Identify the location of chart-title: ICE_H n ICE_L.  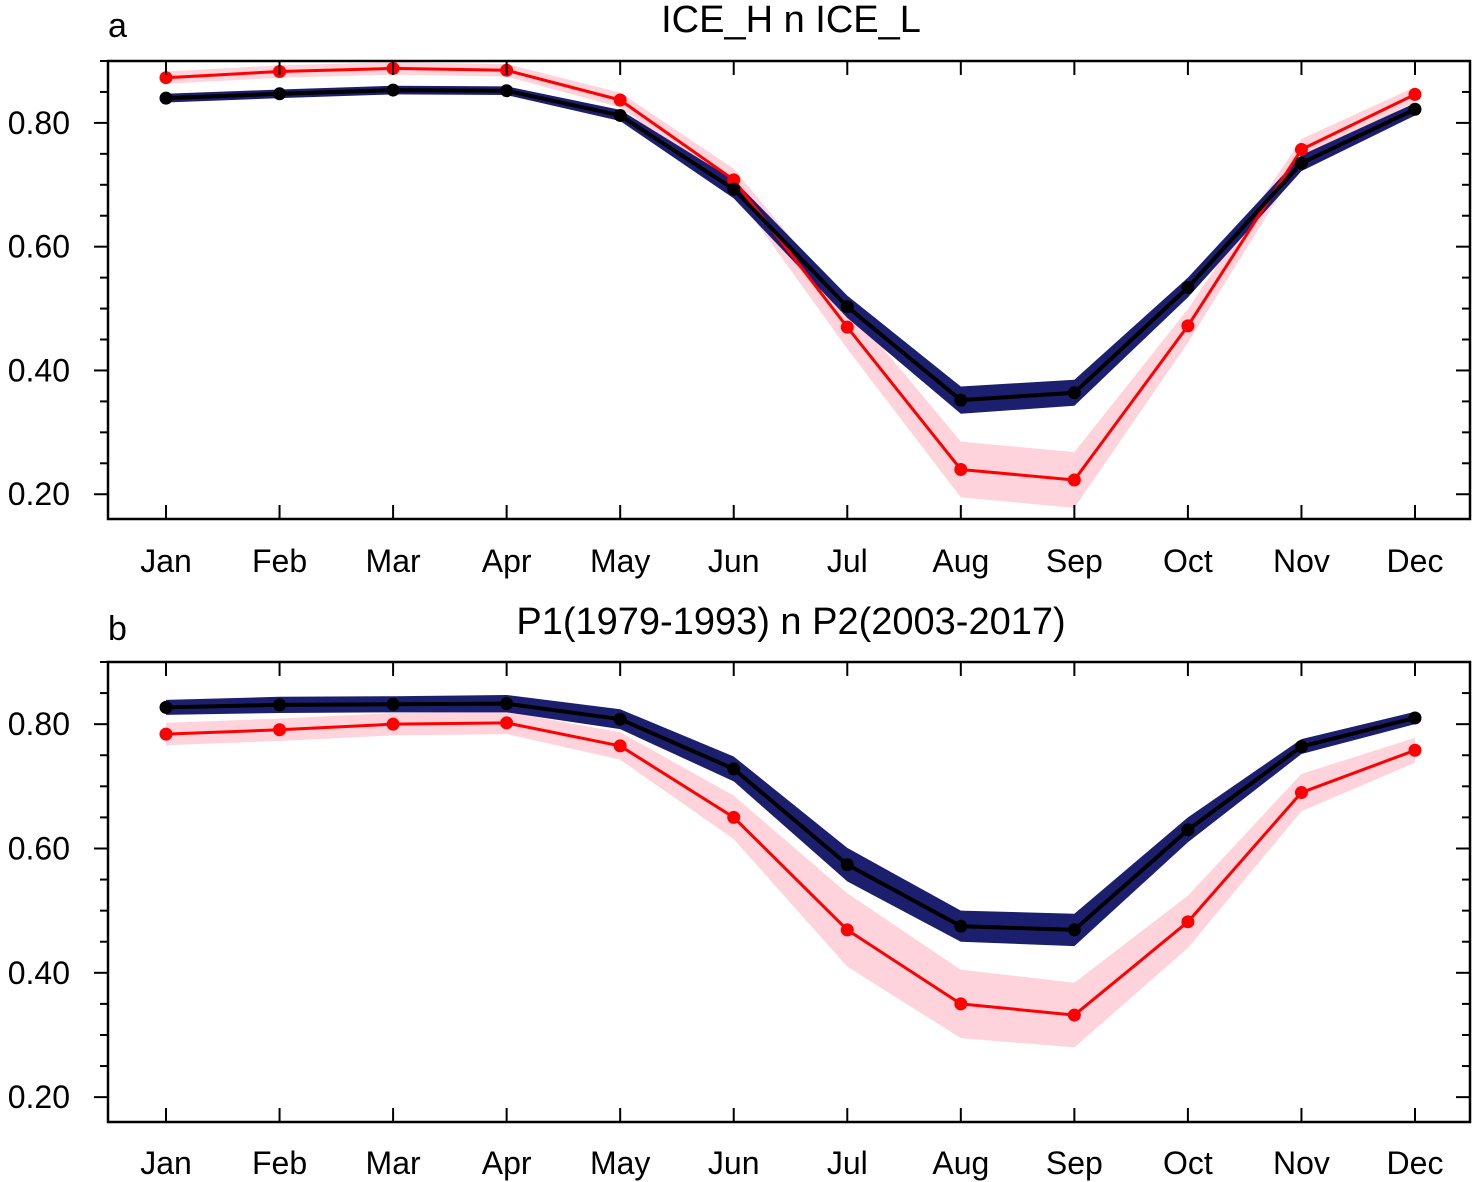
(791, 20).